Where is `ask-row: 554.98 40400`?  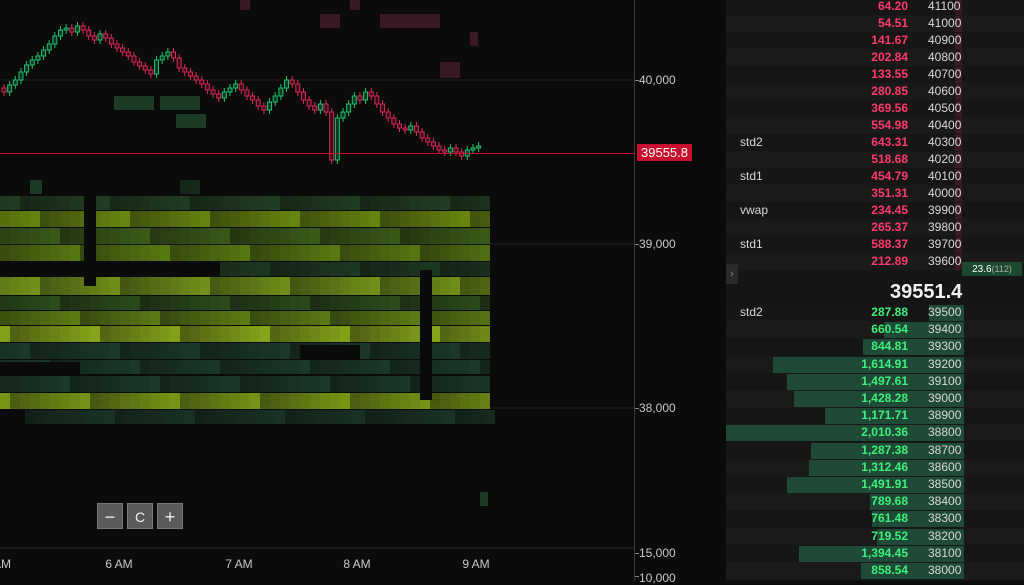 ask-row: 554.98 40400 is located at coordinates (875, 125).